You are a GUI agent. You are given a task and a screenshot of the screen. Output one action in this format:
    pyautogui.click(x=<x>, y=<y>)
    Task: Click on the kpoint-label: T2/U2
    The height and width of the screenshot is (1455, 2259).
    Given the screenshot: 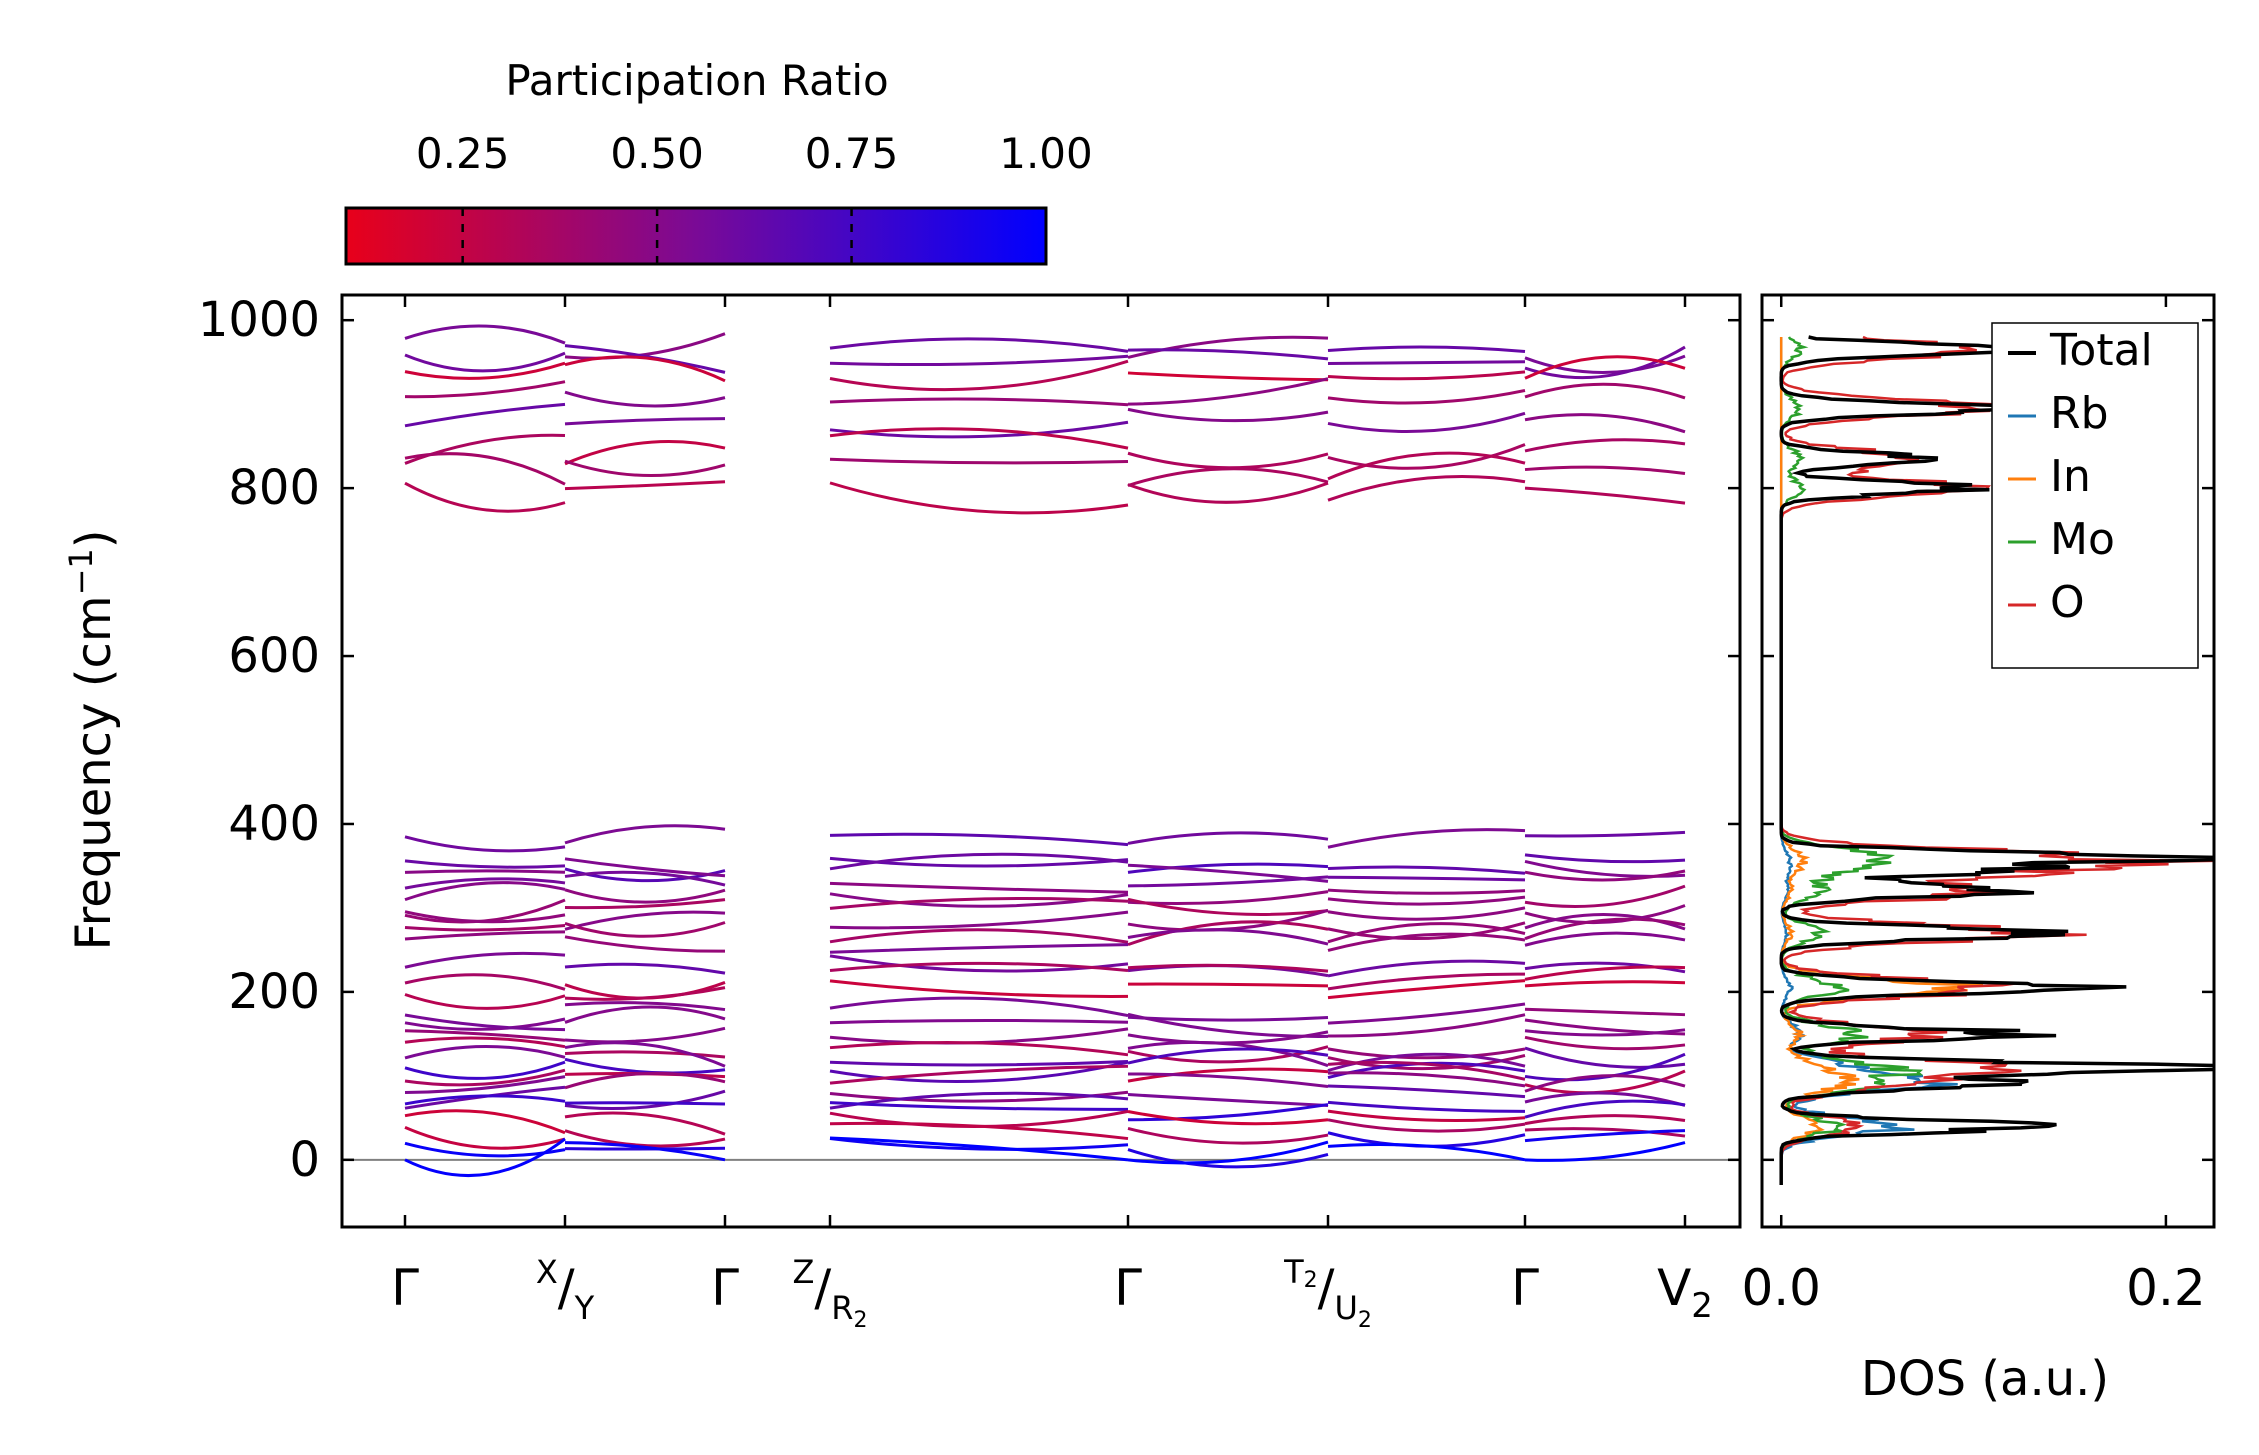 What is the action you would take?
    pyautogui.click(x=1327, y=1293)
    